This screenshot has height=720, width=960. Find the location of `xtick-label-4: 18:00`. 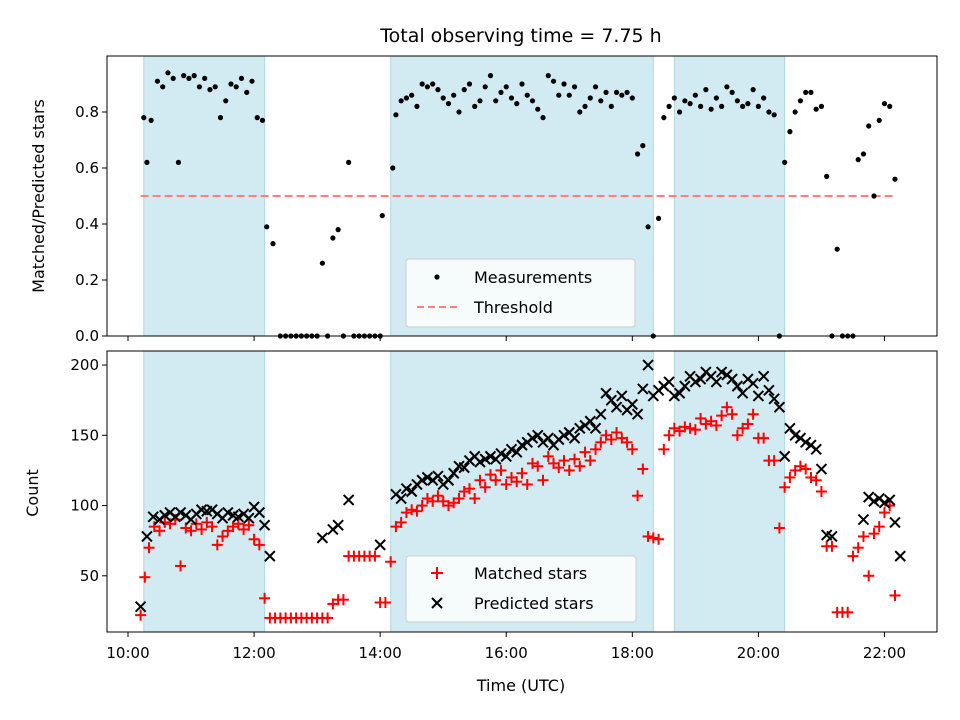

xtick-label-4: 18:00 is located at coordinates (632, 653).